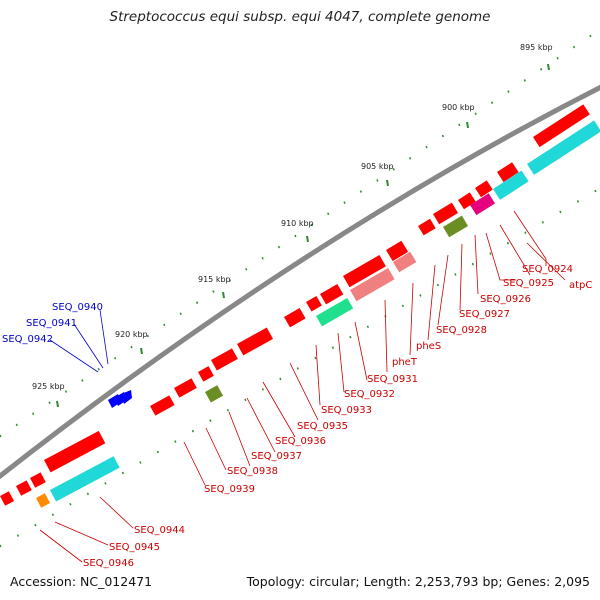 Image resolution: width=600 pixels, height=600 pixels. What do you see at coordinates (159, 530) in the screenshot?
I see `gene-label-SEQ_0944: SEQ_0944` at bounding box center [159, 530].